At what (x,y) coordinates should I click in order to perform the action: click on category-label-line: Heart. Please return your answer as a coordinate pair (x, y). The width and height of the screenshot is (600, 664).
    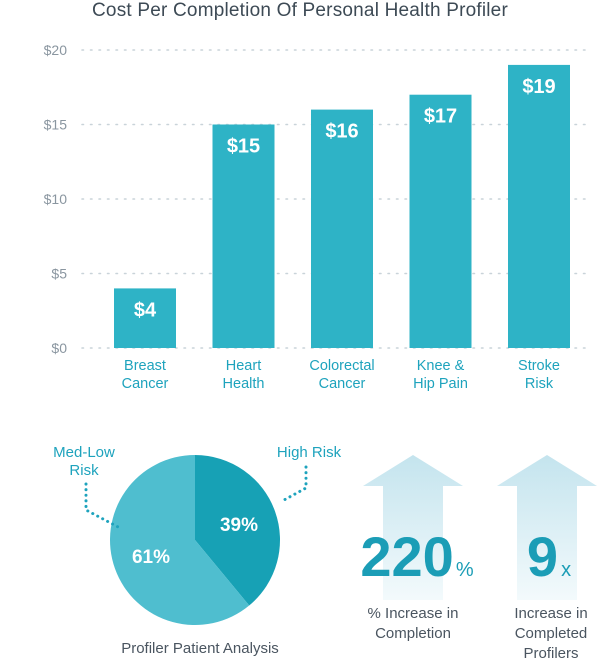
    Looking at the image, I should click on (243, 366).